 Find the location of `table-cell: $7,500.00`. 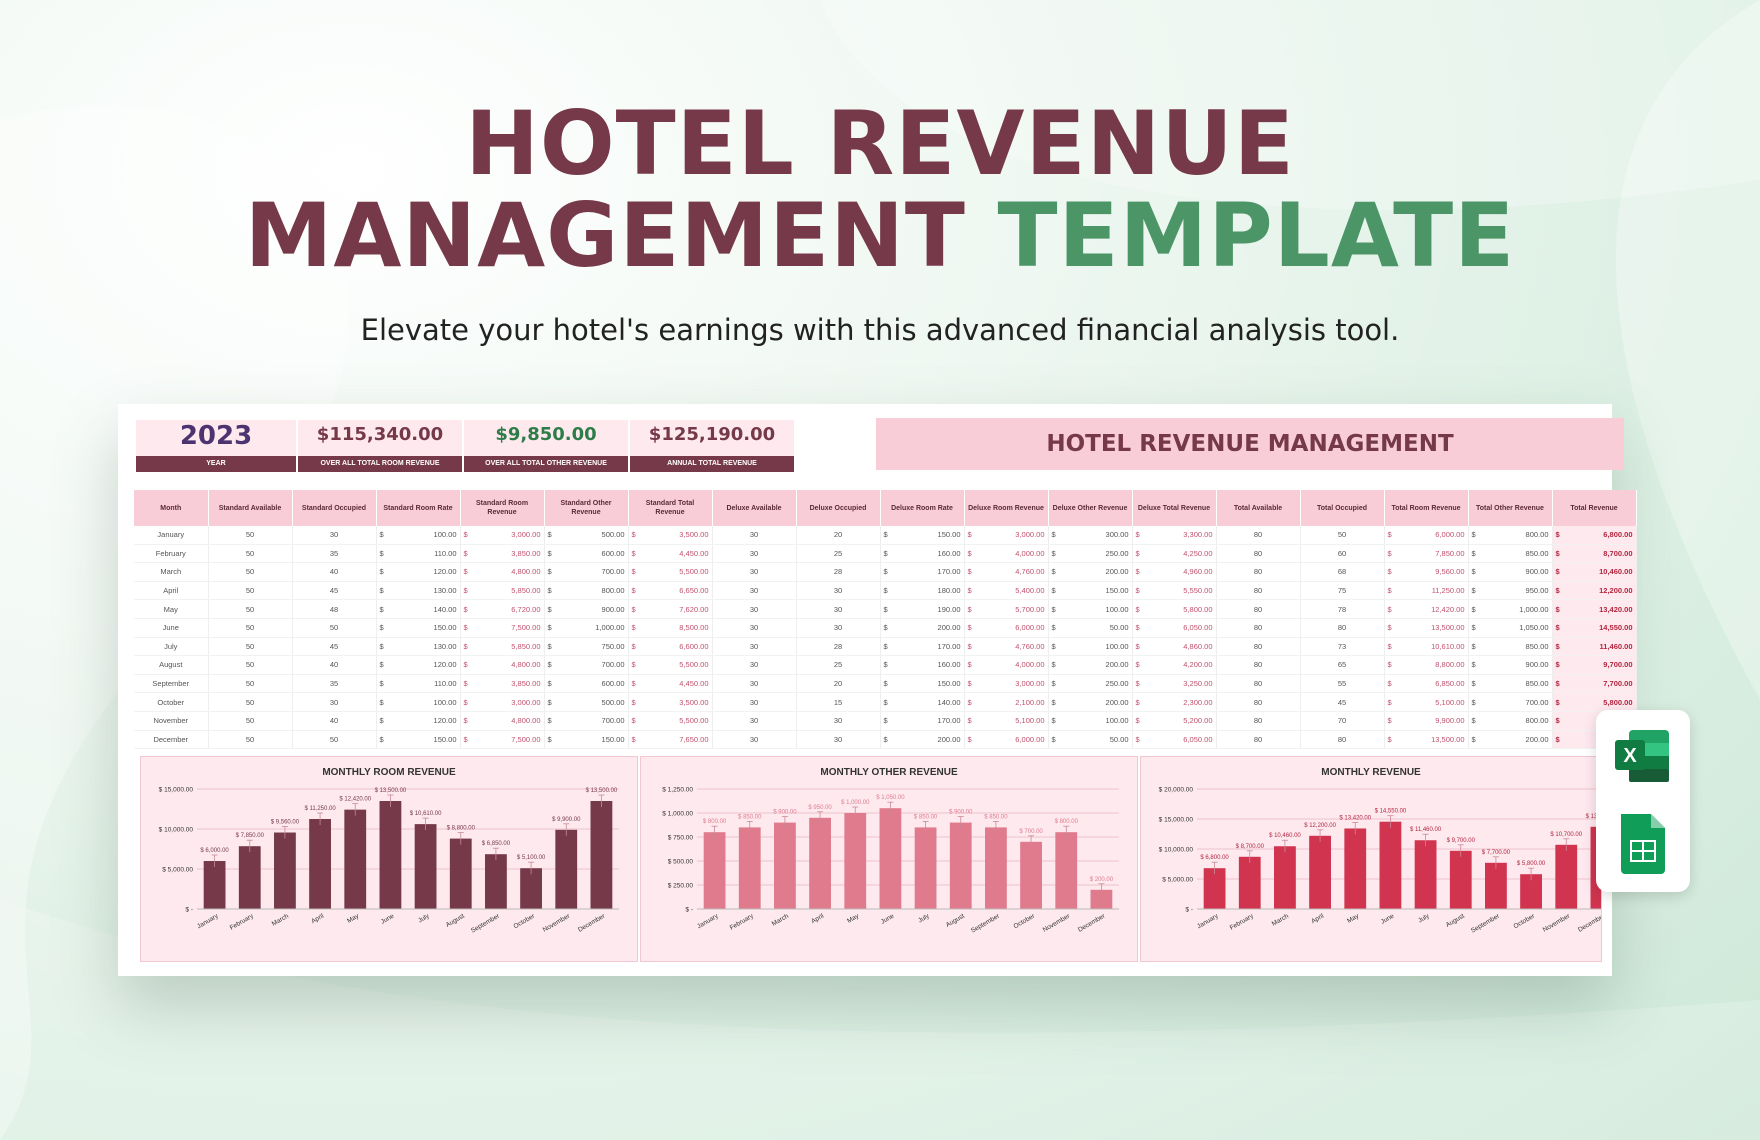

table-cell: $7,500.00 is located at coordinates (502, 628).